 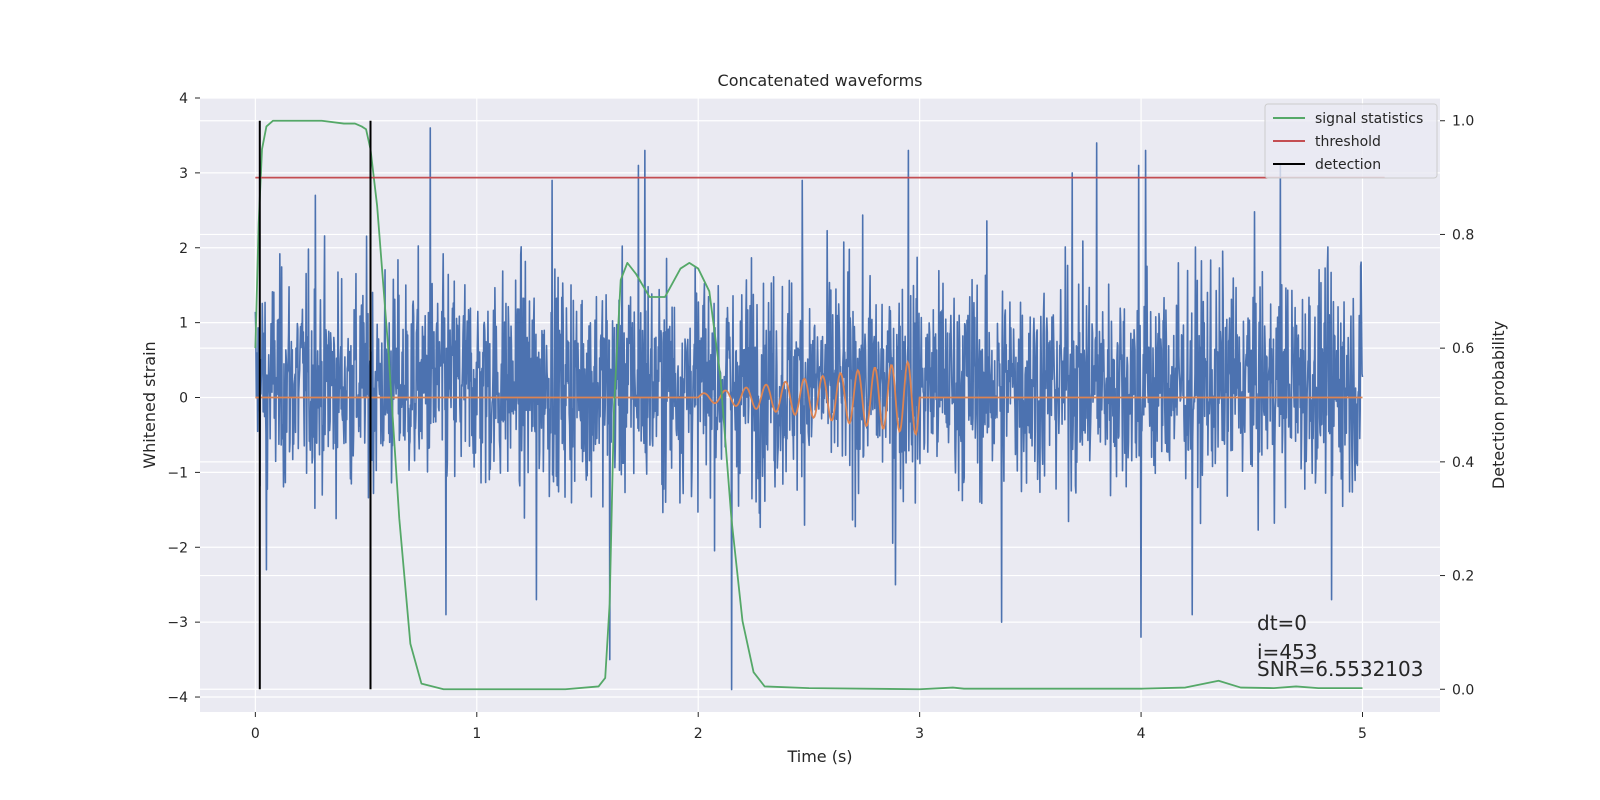 What do you see at coordinates (183, 174) in the screenshot?
I see `left-y-tick-label: 3` at bounding box center [183, 174].